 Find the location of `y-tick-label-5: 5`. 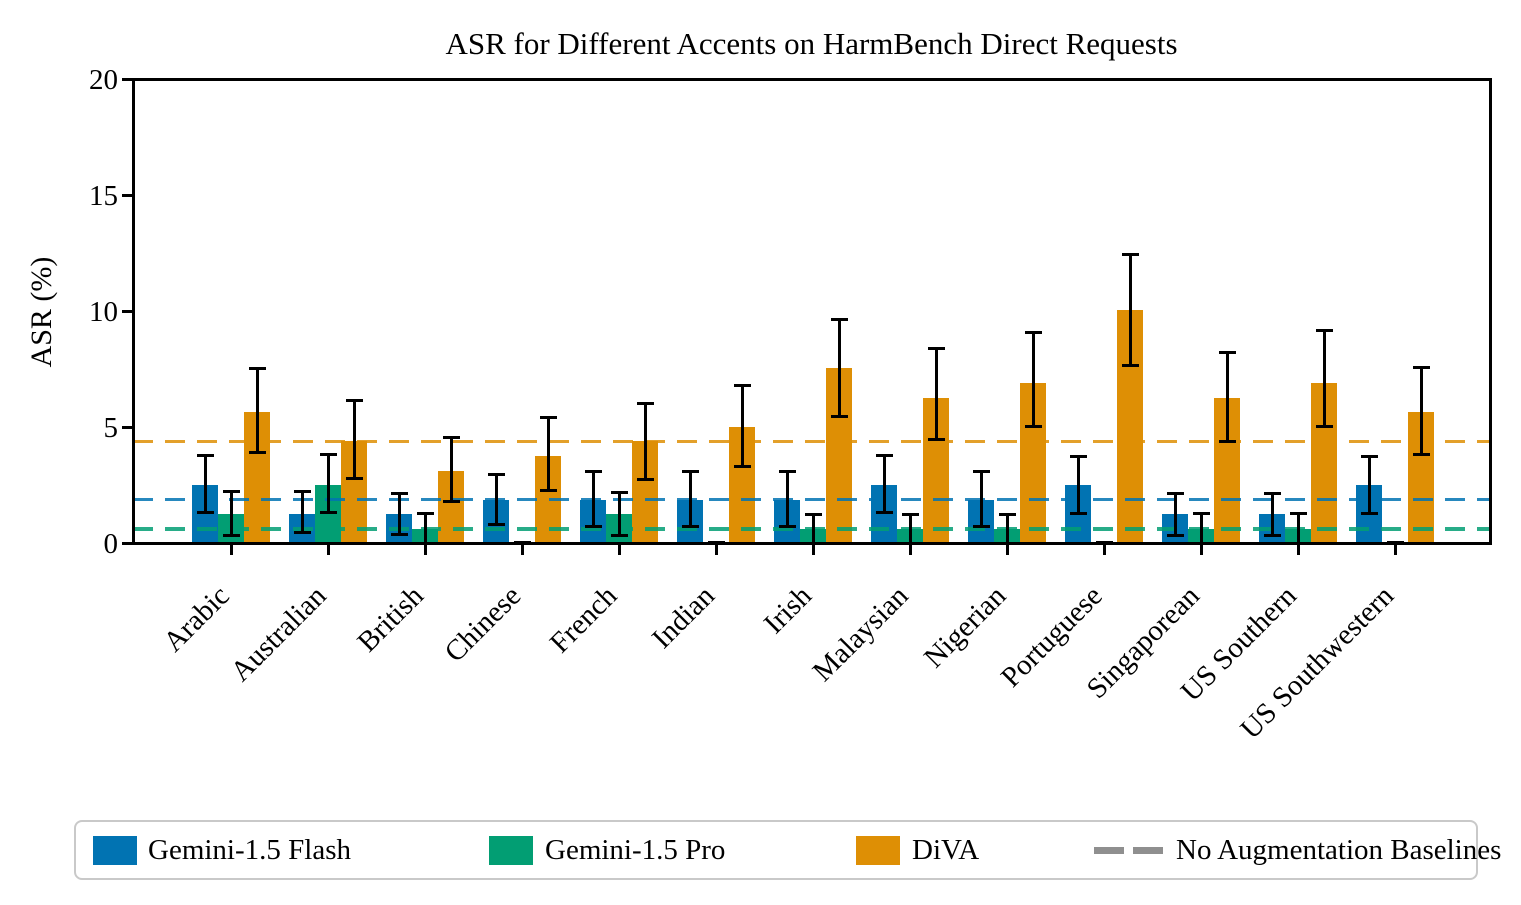

y-tick-label-5: 5 is located at coordinates (111, 427).